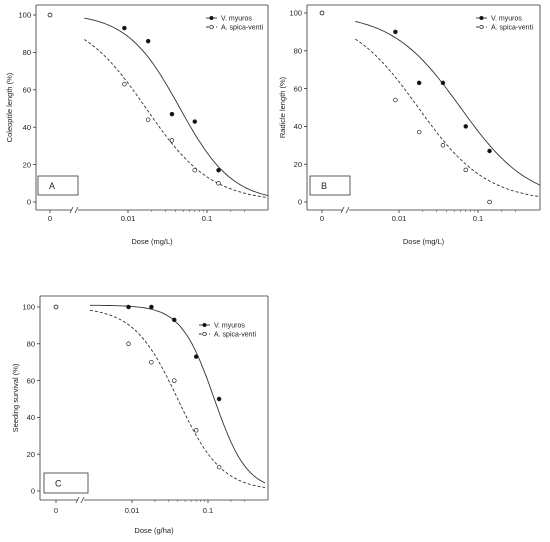  I want to click on panel-label: A, so click(52, 186).